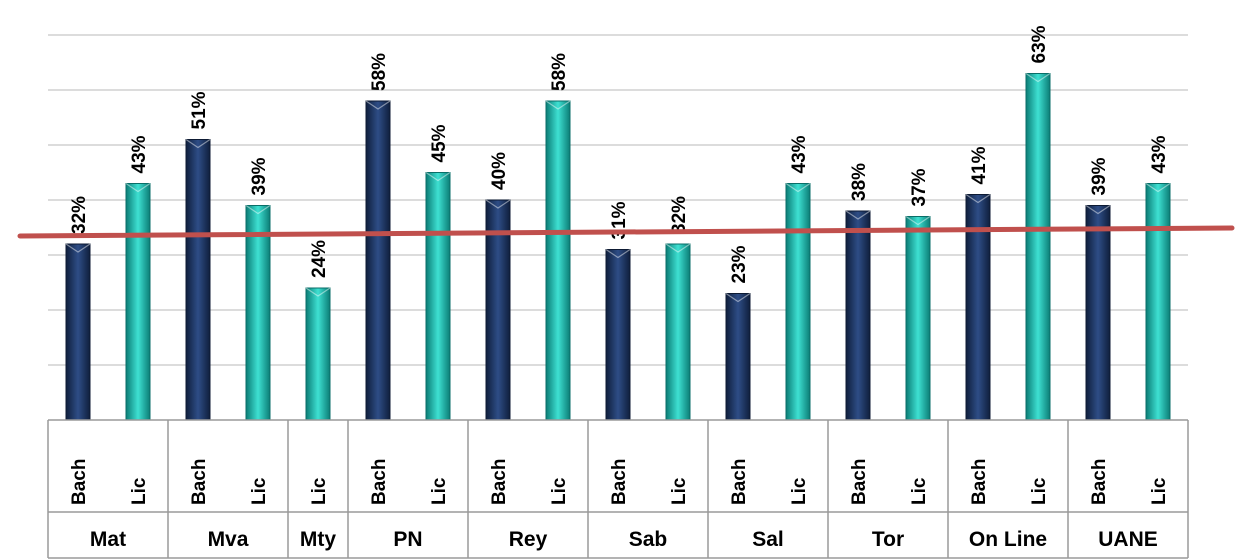  I want to click on reference-line-mark, so click(626, 232).